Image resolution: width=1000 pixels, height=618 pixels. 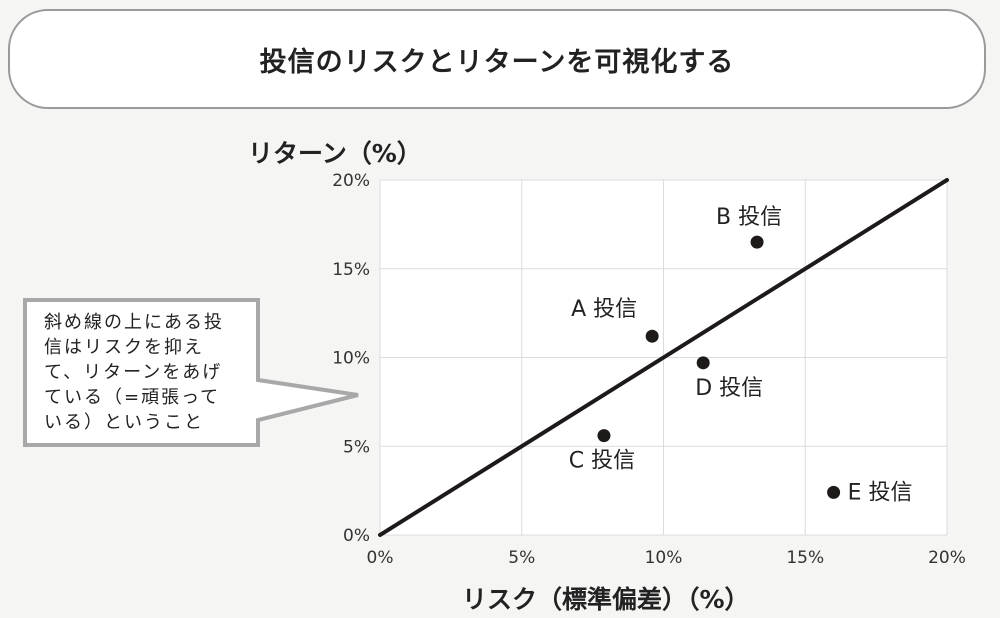 I want to click on y-tick-label: 5%, so click(x=356, y=447).